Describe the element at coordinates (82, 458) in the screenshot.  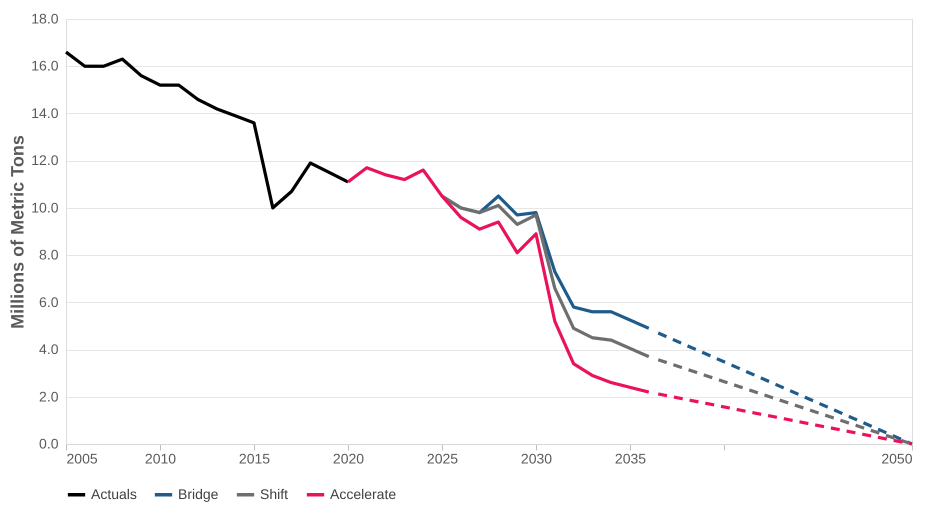
I see `x-tick-label: 2005` at that location.